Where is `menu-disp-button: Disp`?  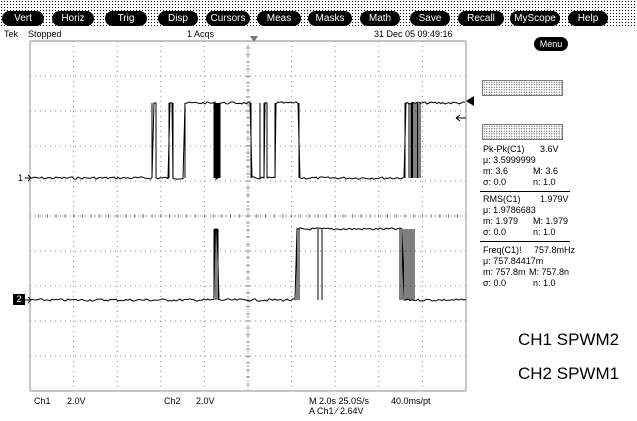
menu-disp-button: Disp is located at coordinates (178, 18).